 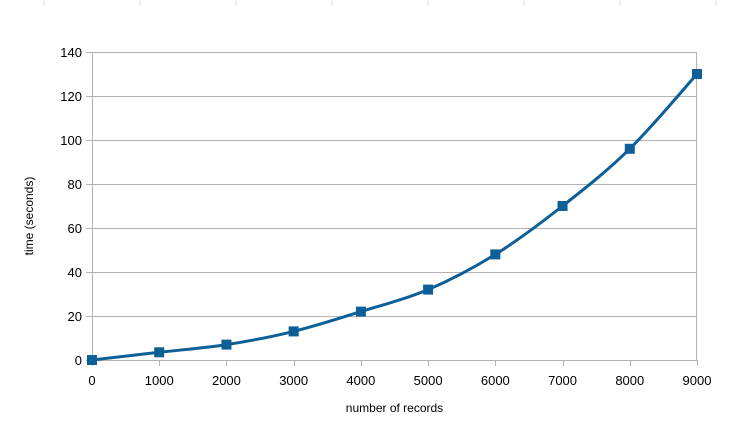 I want to click on x-tick-label: 8000, so click(x=629, y=380).